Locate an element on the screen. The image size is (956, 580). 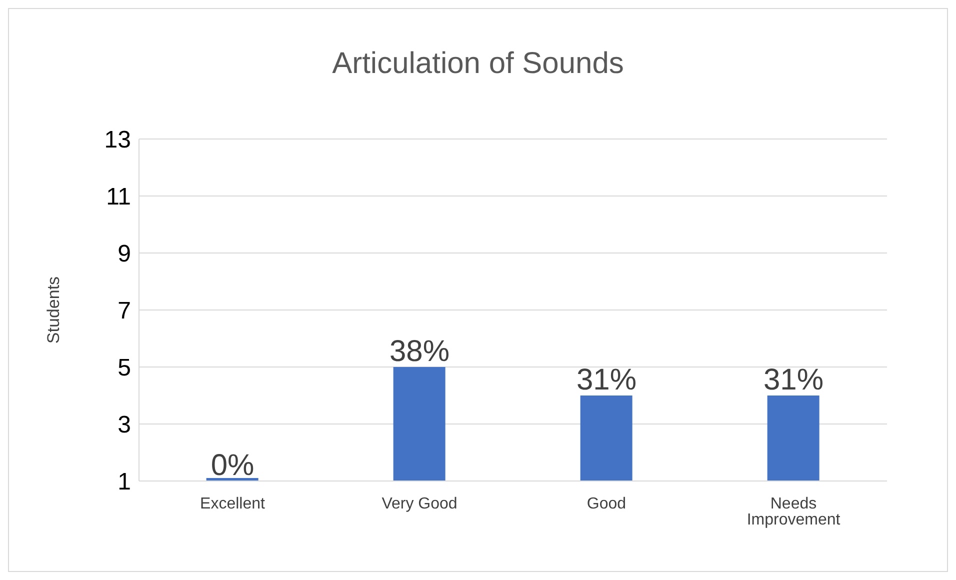
chart-title: Articulation of Sounds is located at coordinates (478, 64).